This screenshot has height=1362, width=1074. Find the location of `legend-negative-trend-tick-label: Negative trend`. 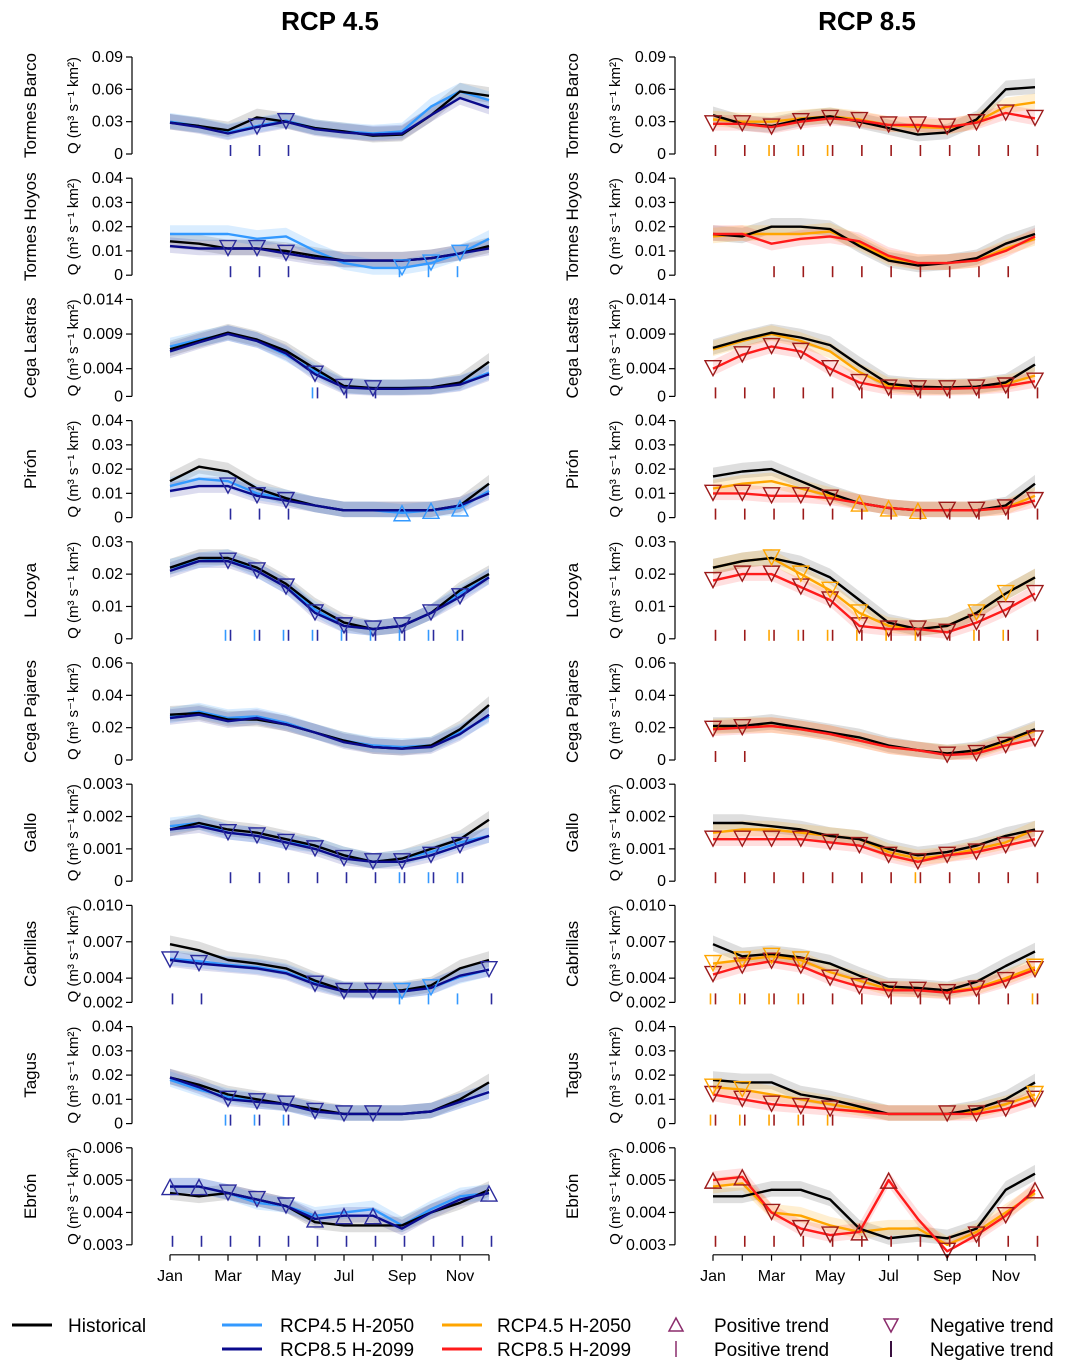

legend-negative-trend-tick-label: Negative trend is located at coordinates (992, 1350).